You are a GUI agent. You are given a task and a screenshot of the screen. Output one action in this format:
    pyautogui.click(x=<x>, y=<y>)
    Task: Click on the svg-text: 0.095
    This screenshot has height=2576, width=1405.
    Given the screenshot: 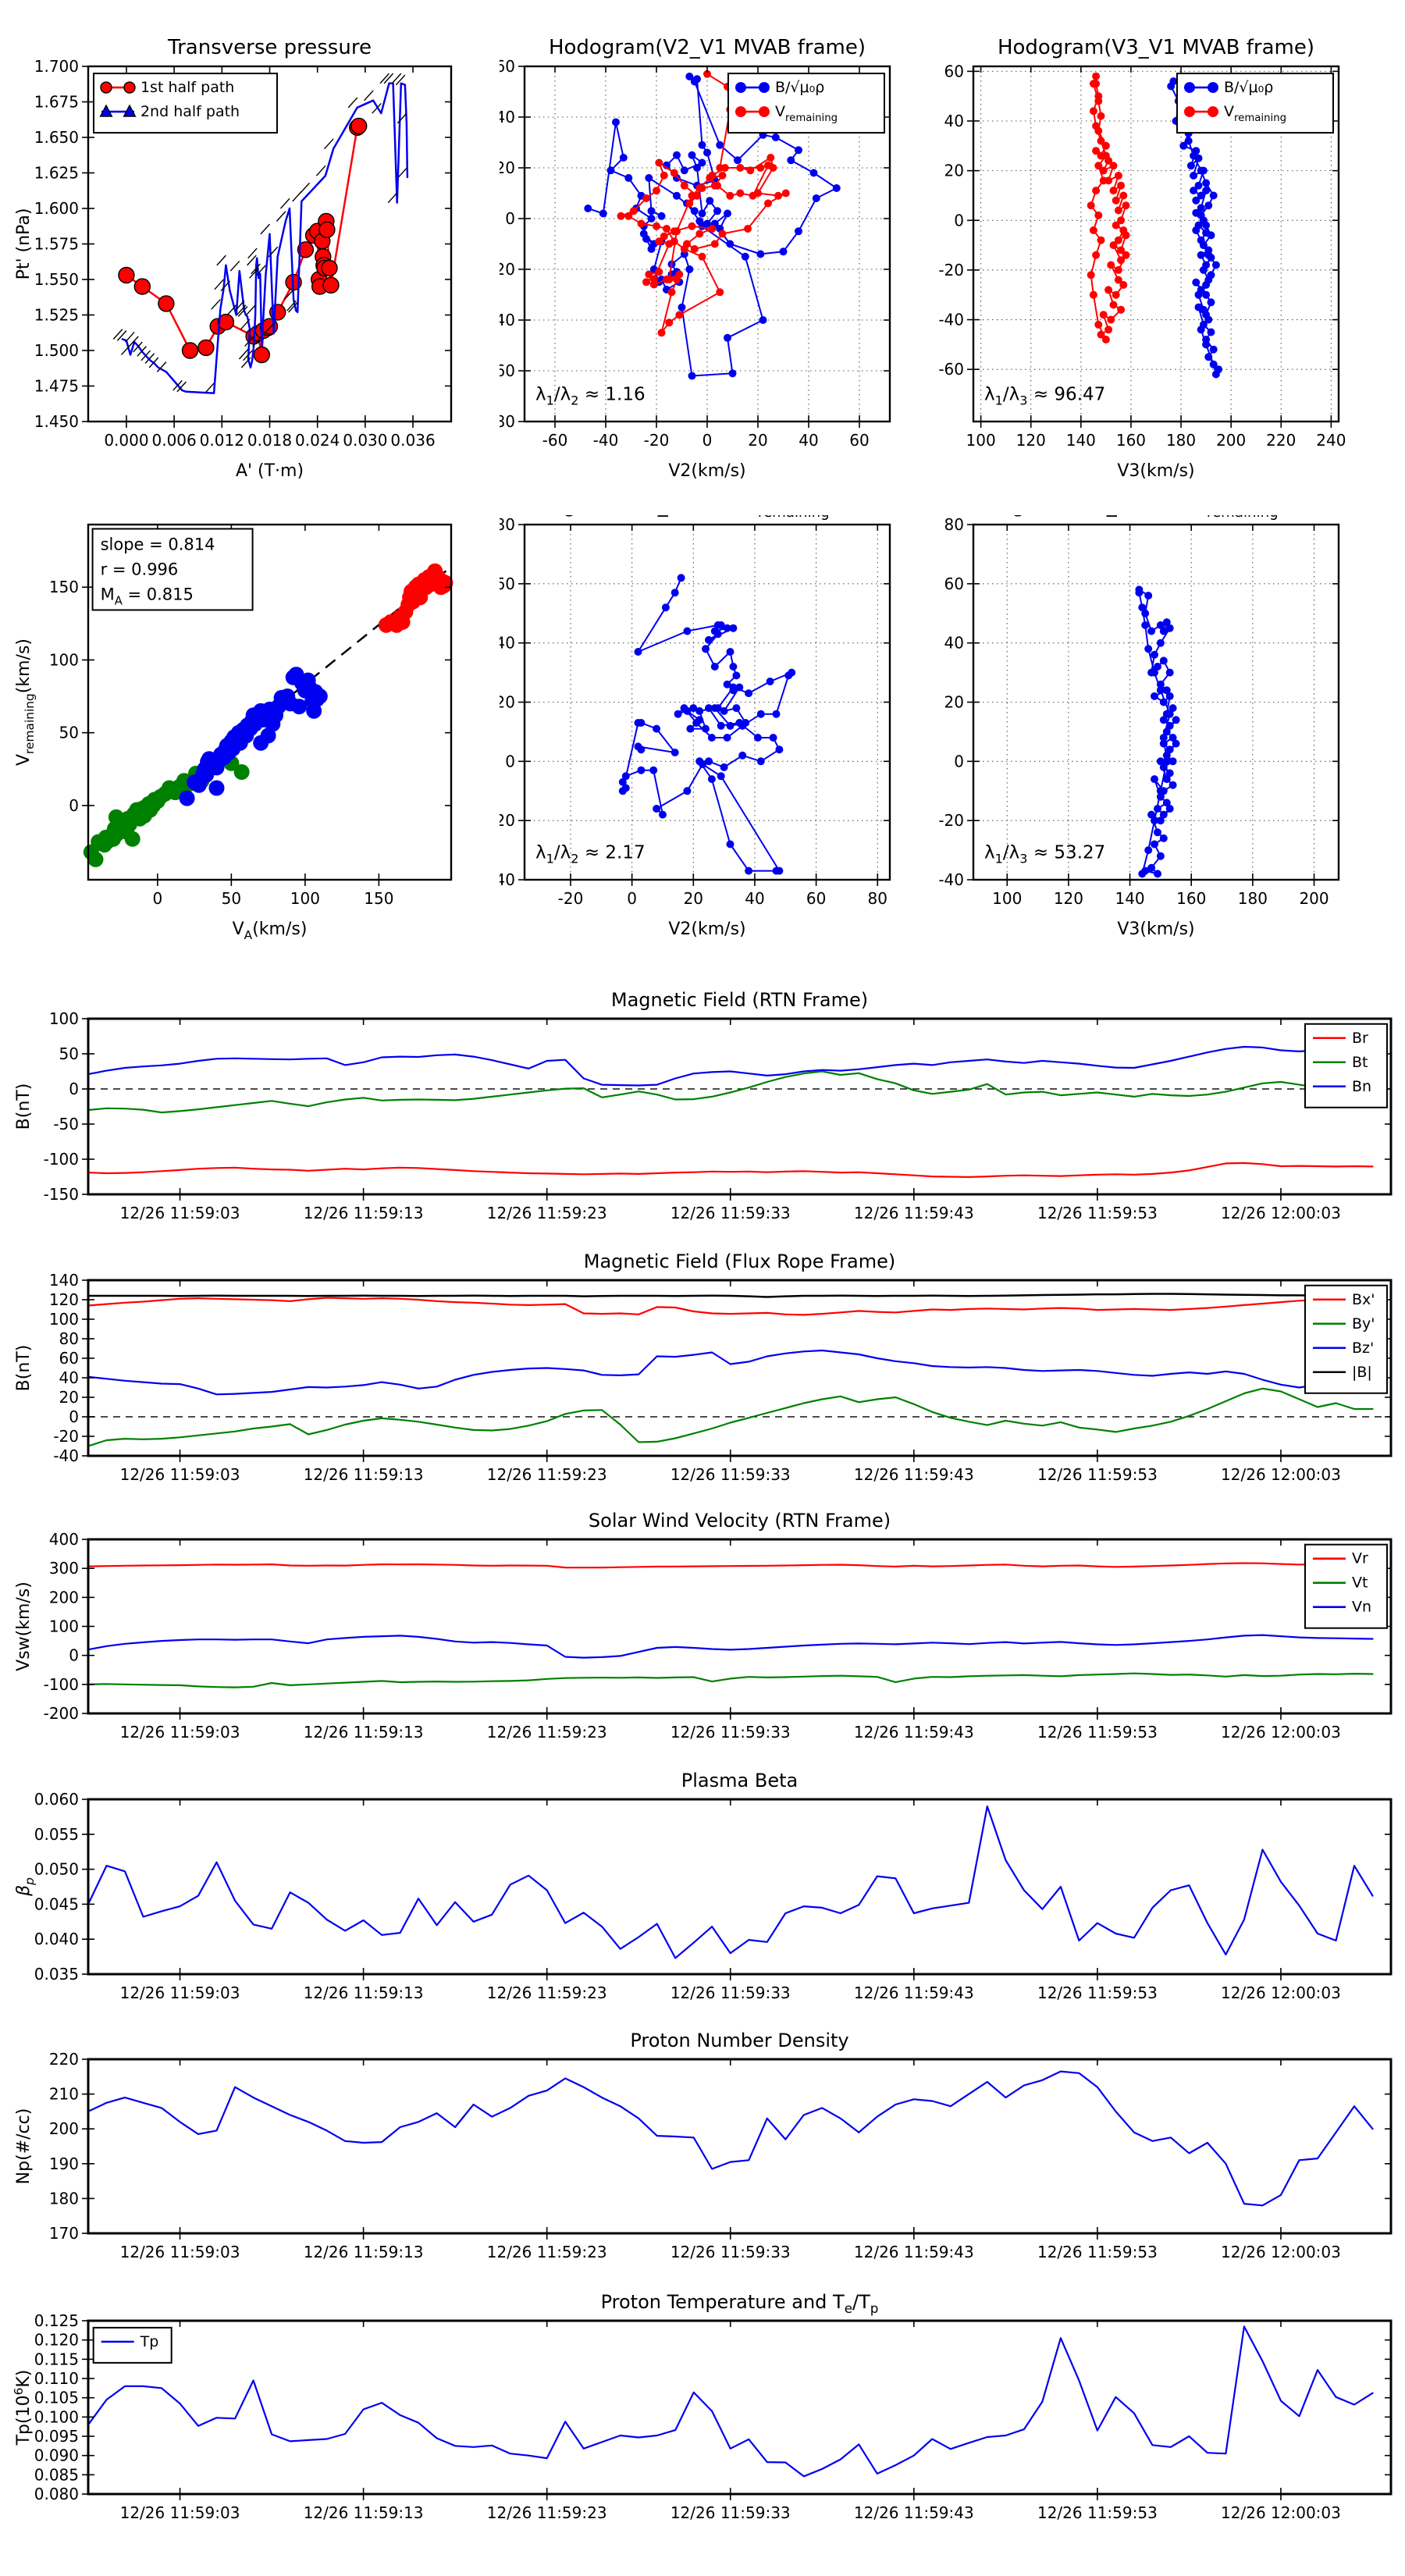 What is the action you would take?
    pyautogui.click(x=56, y=2436)
    